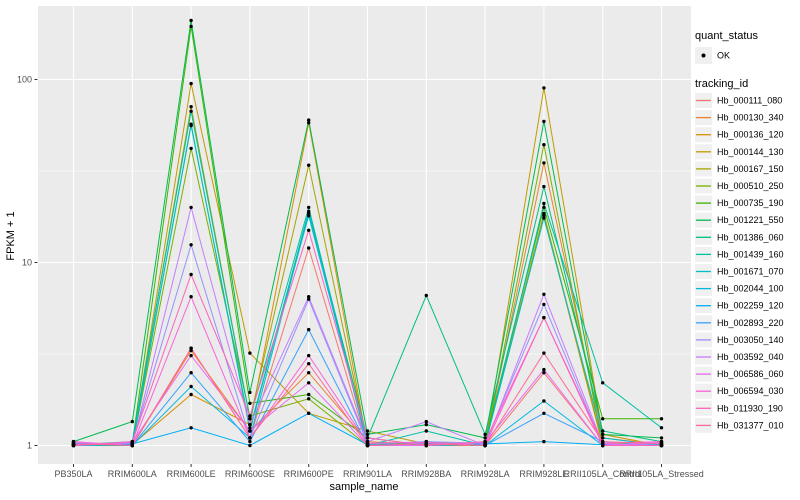  I want to click on x-tick-label: RRII105LA_Control, so click(603, 474).